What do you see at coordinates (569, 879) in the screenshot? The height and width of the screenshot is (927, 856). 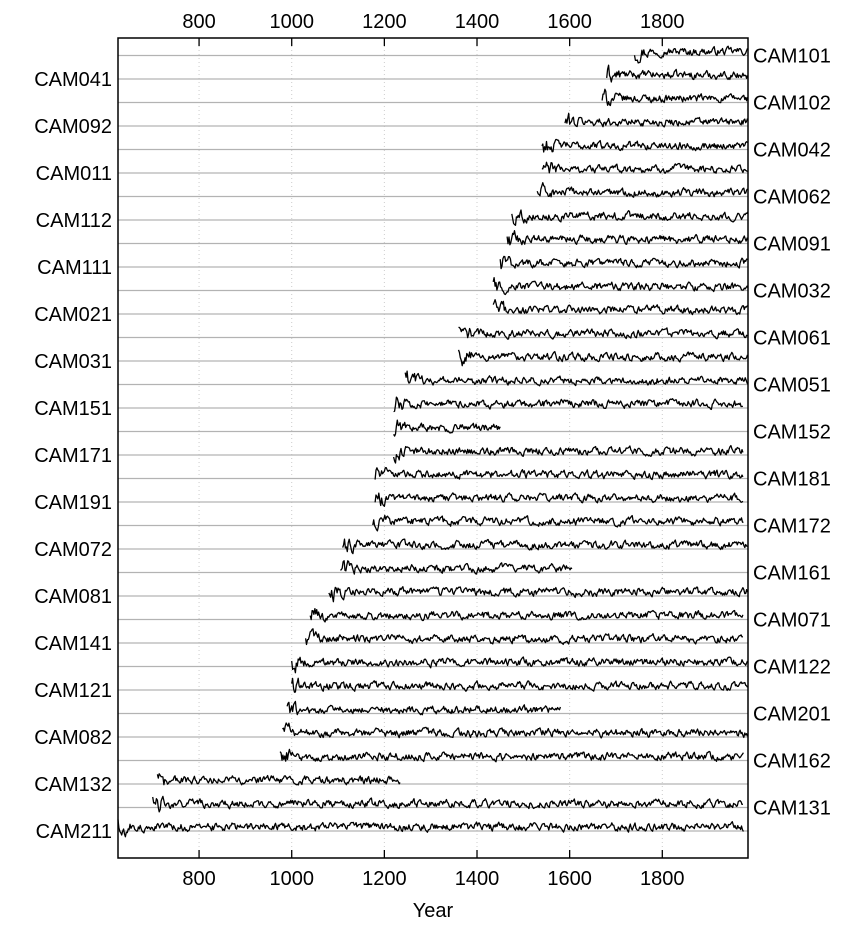 I see `x-tick-label-bottom: 1600` at bounding box center [569, 879].